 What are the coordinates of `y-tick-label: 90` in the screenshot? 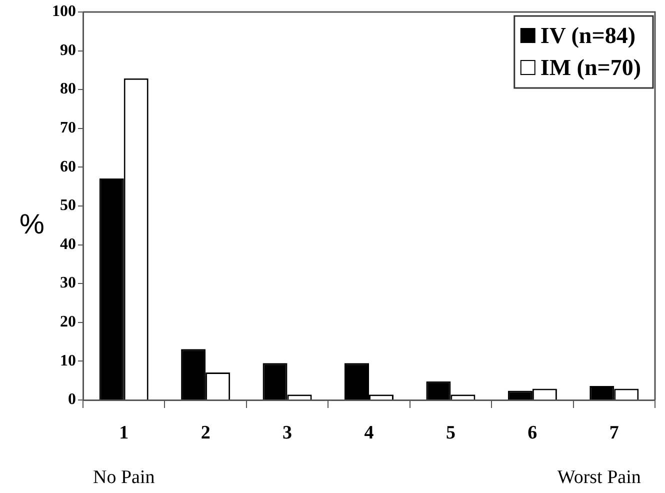 It's located at (68, 50).